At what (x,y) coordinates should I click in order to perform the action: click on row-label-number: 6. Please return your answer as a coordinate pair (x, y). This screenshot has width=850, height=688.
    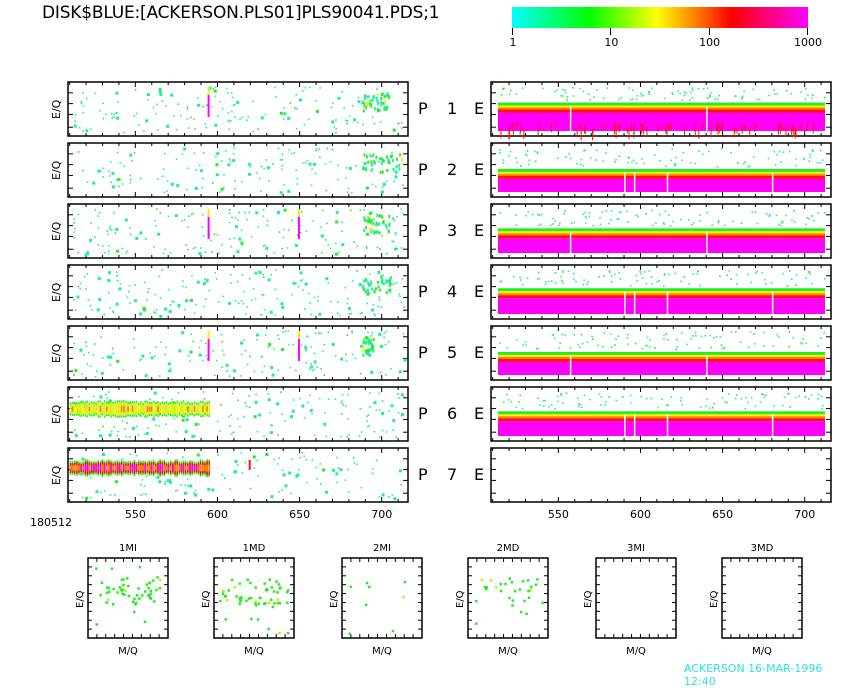
    Looking at the image, I should click on (452, 413).